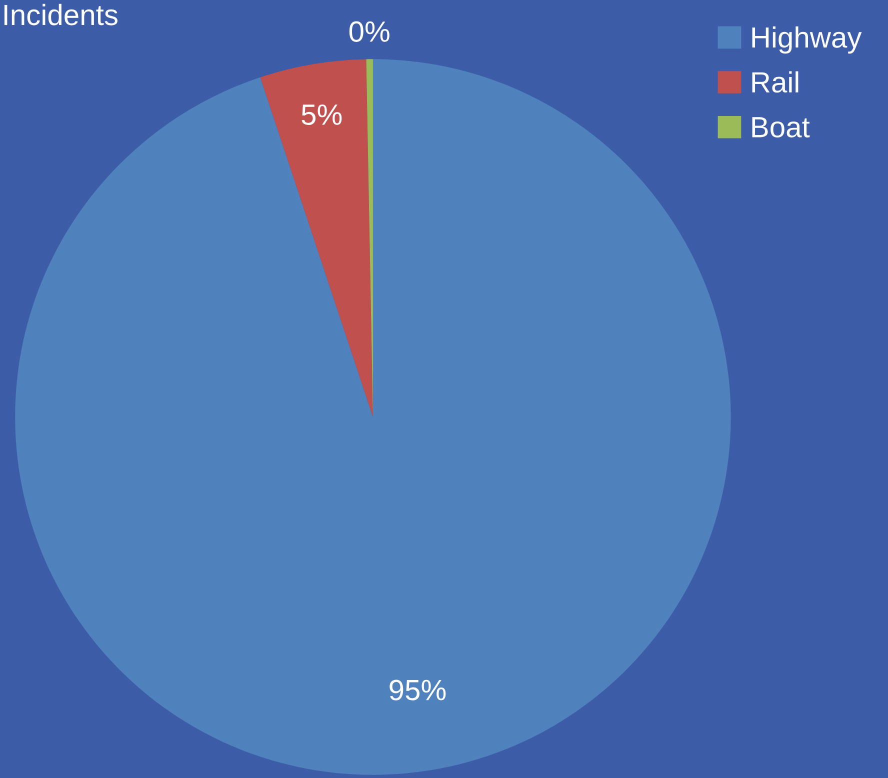  I want to click on legend-label: Highway, so click(807, 40).